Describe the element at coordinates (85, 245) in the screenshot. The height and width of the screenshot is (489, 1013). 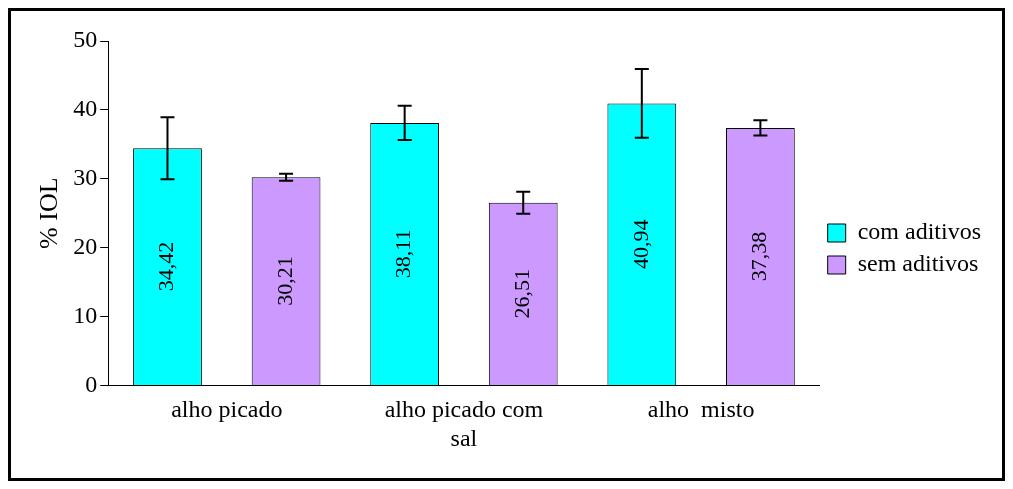
I see `y-tick-label: 20` at that location.